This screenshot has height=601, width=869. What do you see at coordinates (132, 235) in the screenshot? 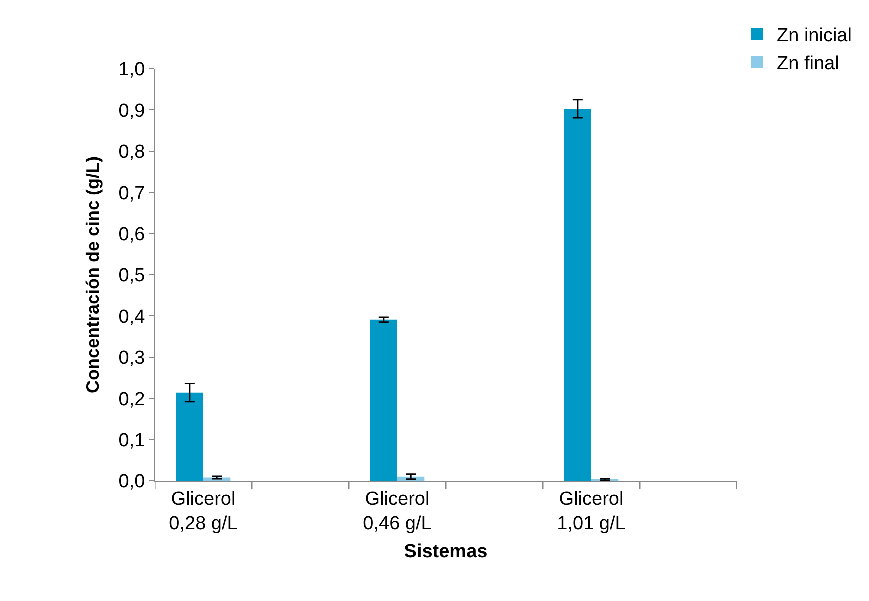
I see `y-tick-label: 0,6` at bounding box center [132, 235].